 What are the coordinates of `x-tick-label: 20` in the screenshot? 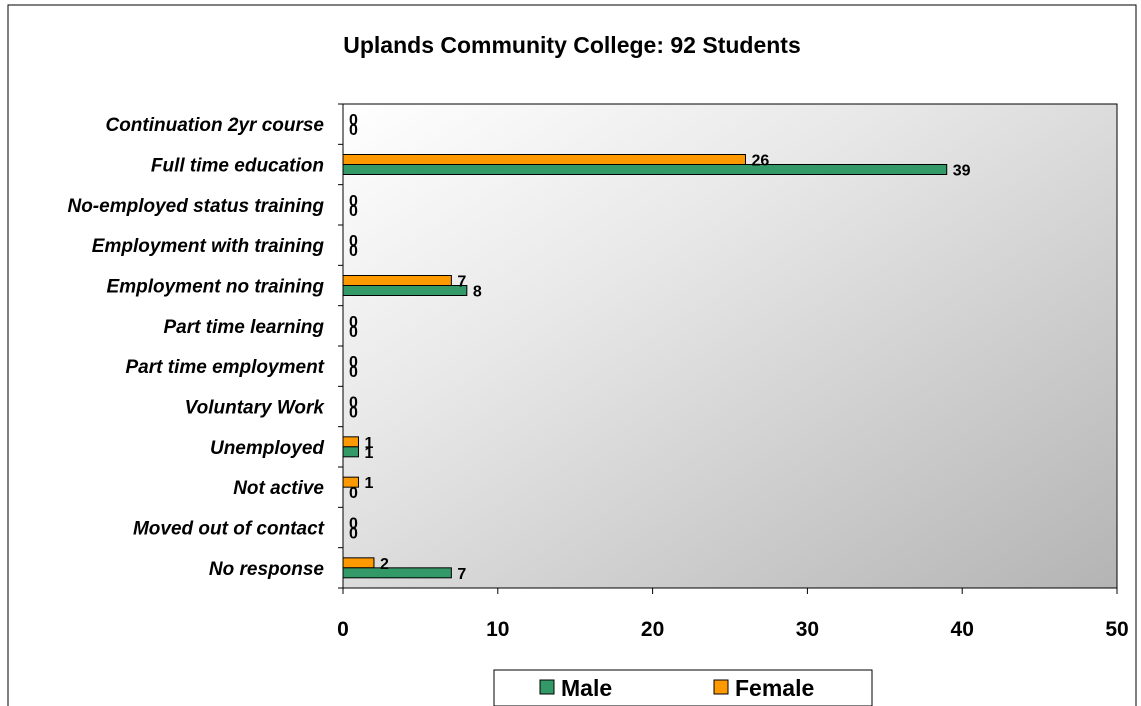 It's located at (652, 629).